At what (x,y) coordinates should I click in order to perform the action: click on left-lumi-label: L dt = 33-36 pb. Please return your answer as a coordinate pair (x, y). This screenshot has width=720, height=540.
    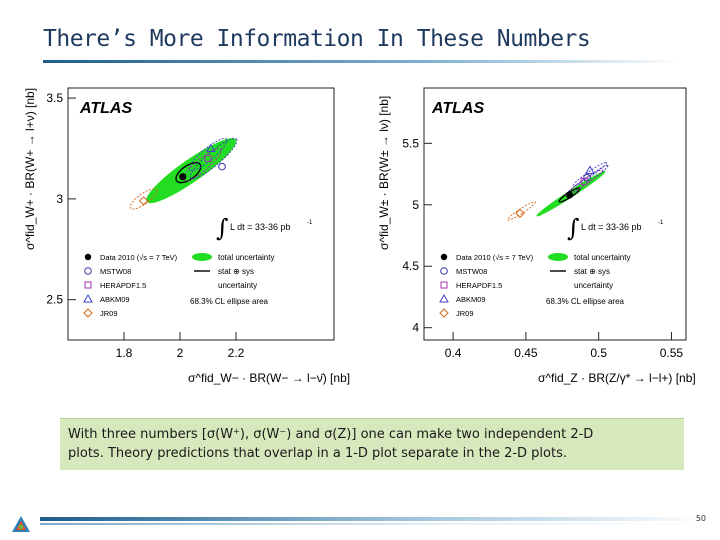
    Looking at the image, I should click on (260, 227).